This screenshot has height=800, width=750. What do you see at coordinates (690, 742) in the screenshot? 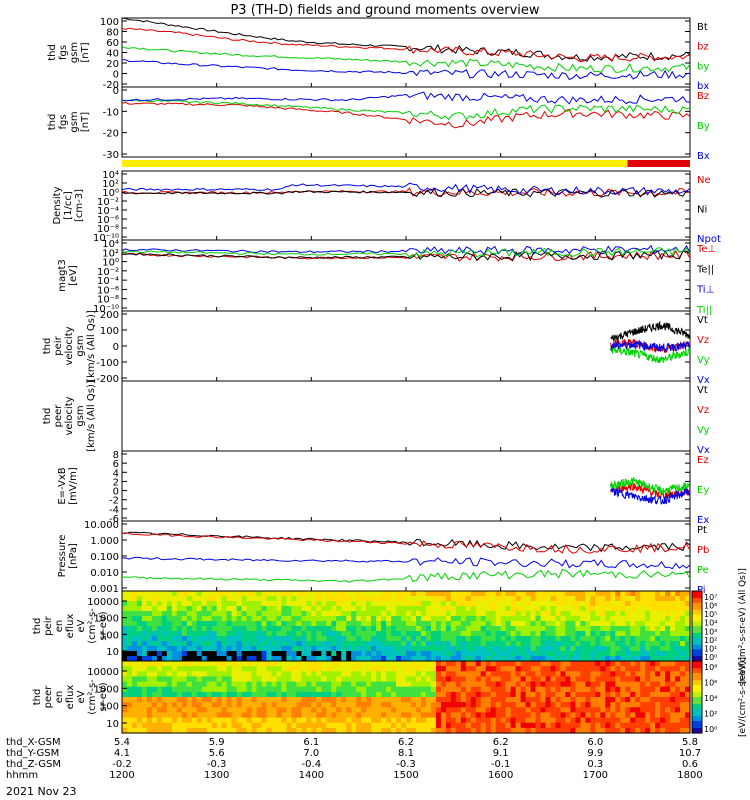
I see `x-axis-value: 5.8` at bounding box center [690, 742].